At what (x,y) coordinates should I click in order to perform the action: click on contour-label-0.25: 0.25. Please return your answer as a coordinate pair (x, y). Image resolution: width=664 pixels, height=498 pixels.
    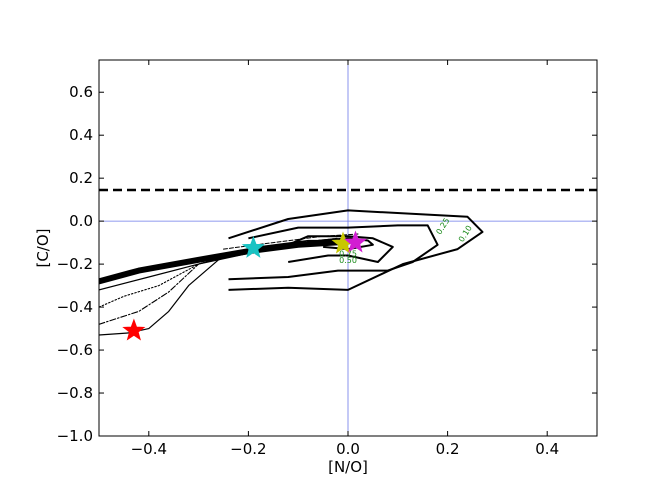
    Looking at the image, I should click on (442, 226).